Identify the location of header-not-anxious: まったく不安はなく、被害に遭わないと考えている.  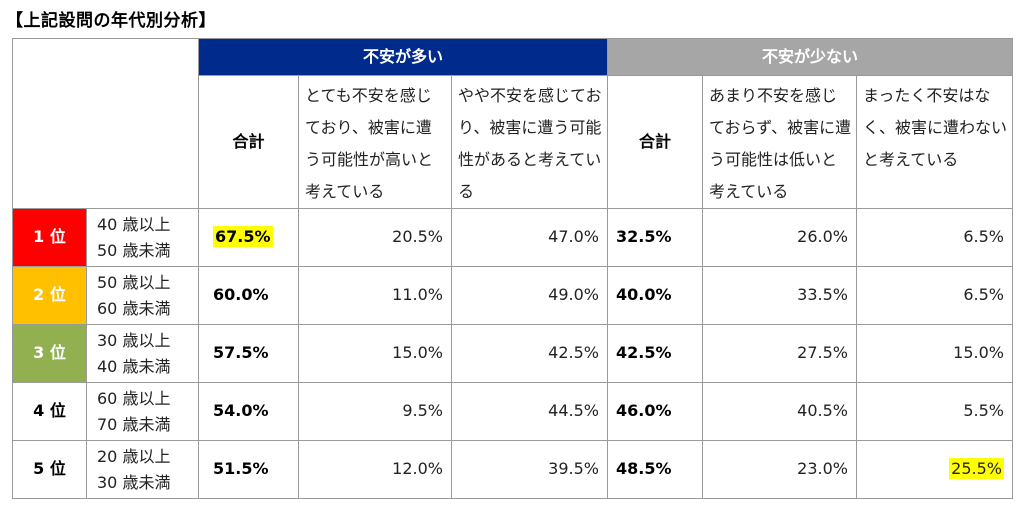
(934, 142).